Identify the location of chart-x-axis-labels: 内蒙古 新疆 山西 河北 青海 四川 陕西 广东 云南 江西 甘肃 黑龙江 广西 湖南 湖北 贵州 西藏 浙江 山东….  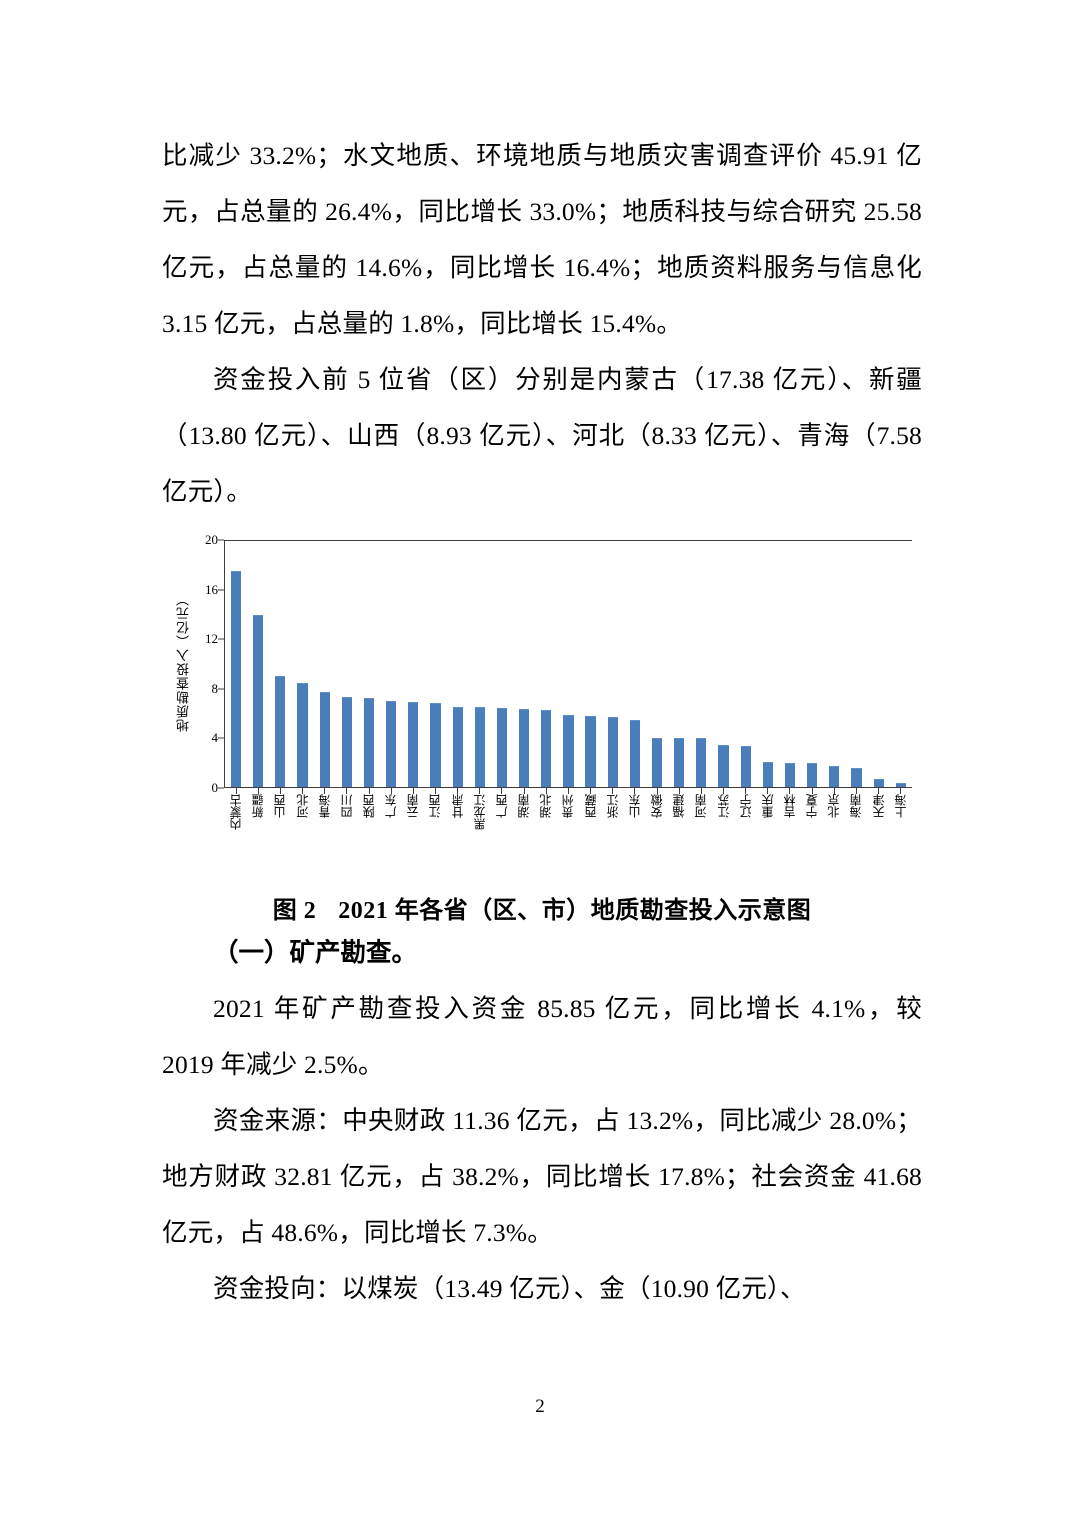
(568, 812).